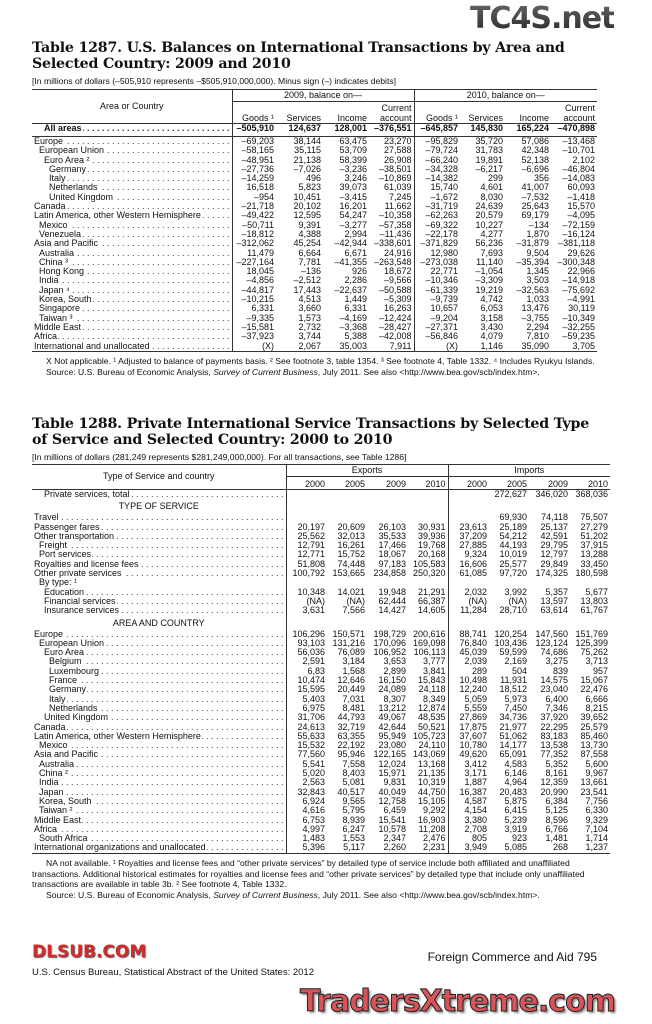  I want to click on cell-value: 44,750, so click(431, 792).